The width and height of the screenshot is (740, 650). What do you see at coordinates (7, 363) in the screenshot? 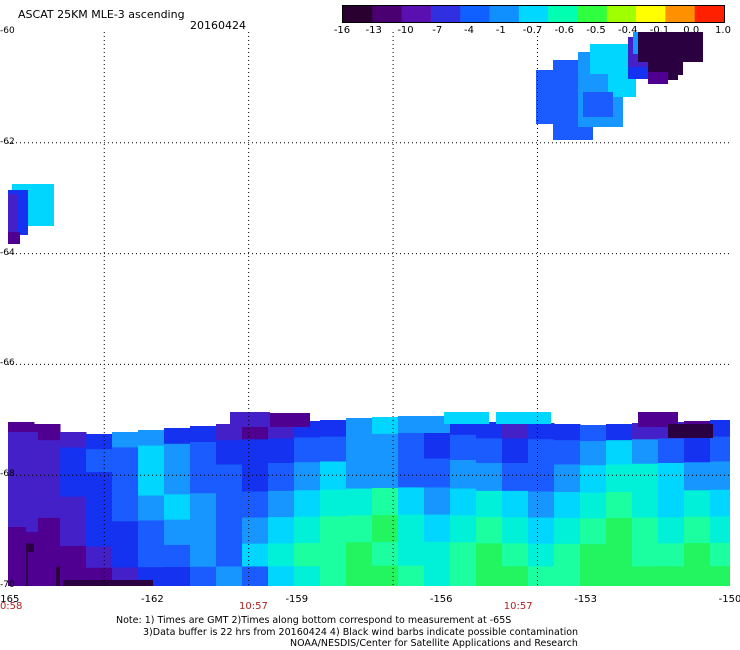
I see `latitude-label: -66` at bounding box center [7, 363].